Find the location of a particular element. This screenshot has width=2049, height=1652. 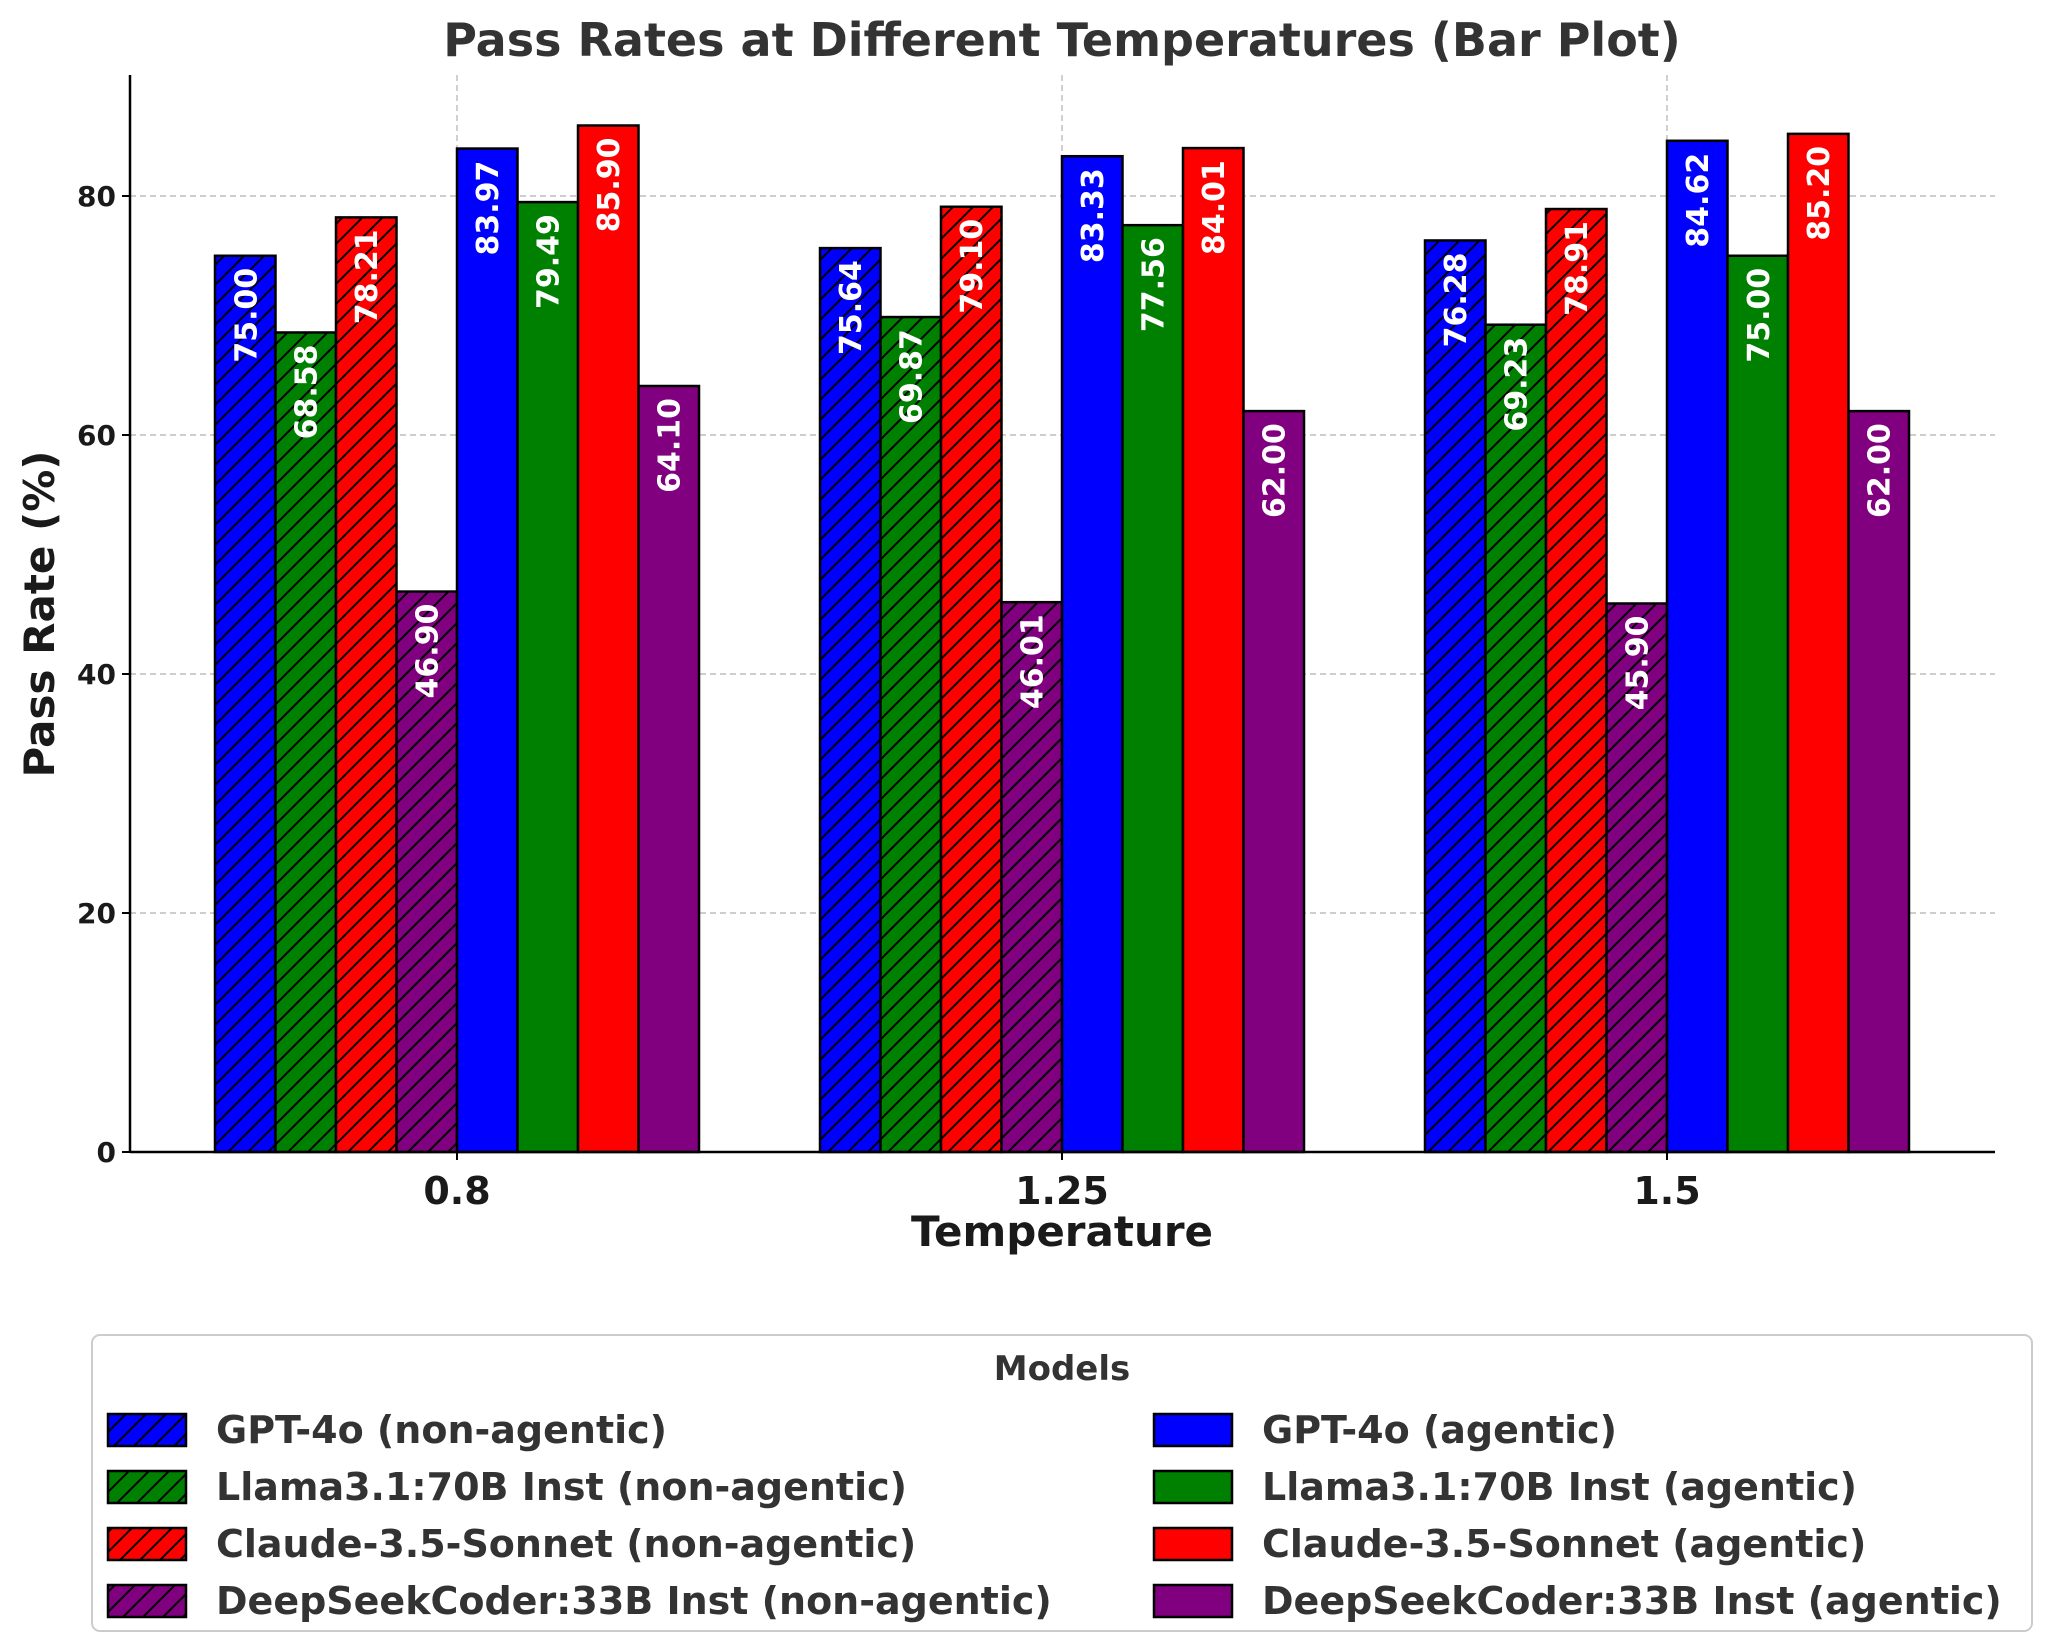

bar-value-label: 79.10 is located at coordinates (972, 266).